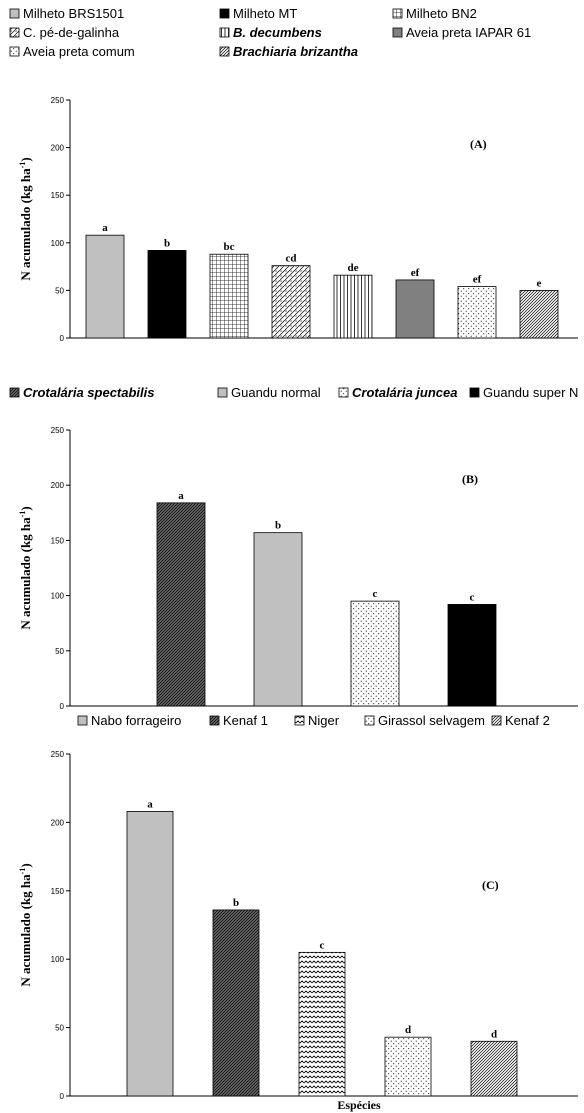 This screenshot has width=584, height=1113. I want to click on panel-label: (B), so click(470, 479).